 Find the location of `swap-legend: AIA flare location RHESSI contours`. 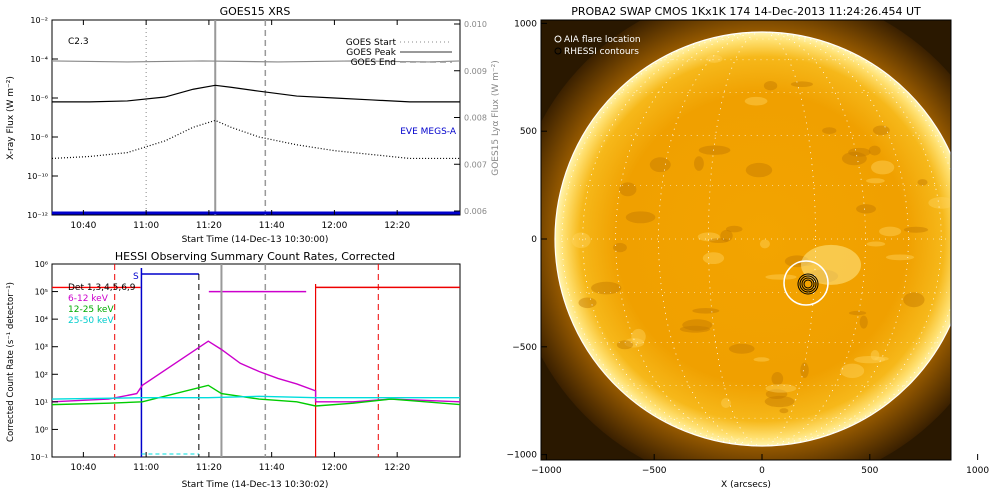

swap-legend: AIA flare location RHESSI contours is located at coordinates (597, 46).